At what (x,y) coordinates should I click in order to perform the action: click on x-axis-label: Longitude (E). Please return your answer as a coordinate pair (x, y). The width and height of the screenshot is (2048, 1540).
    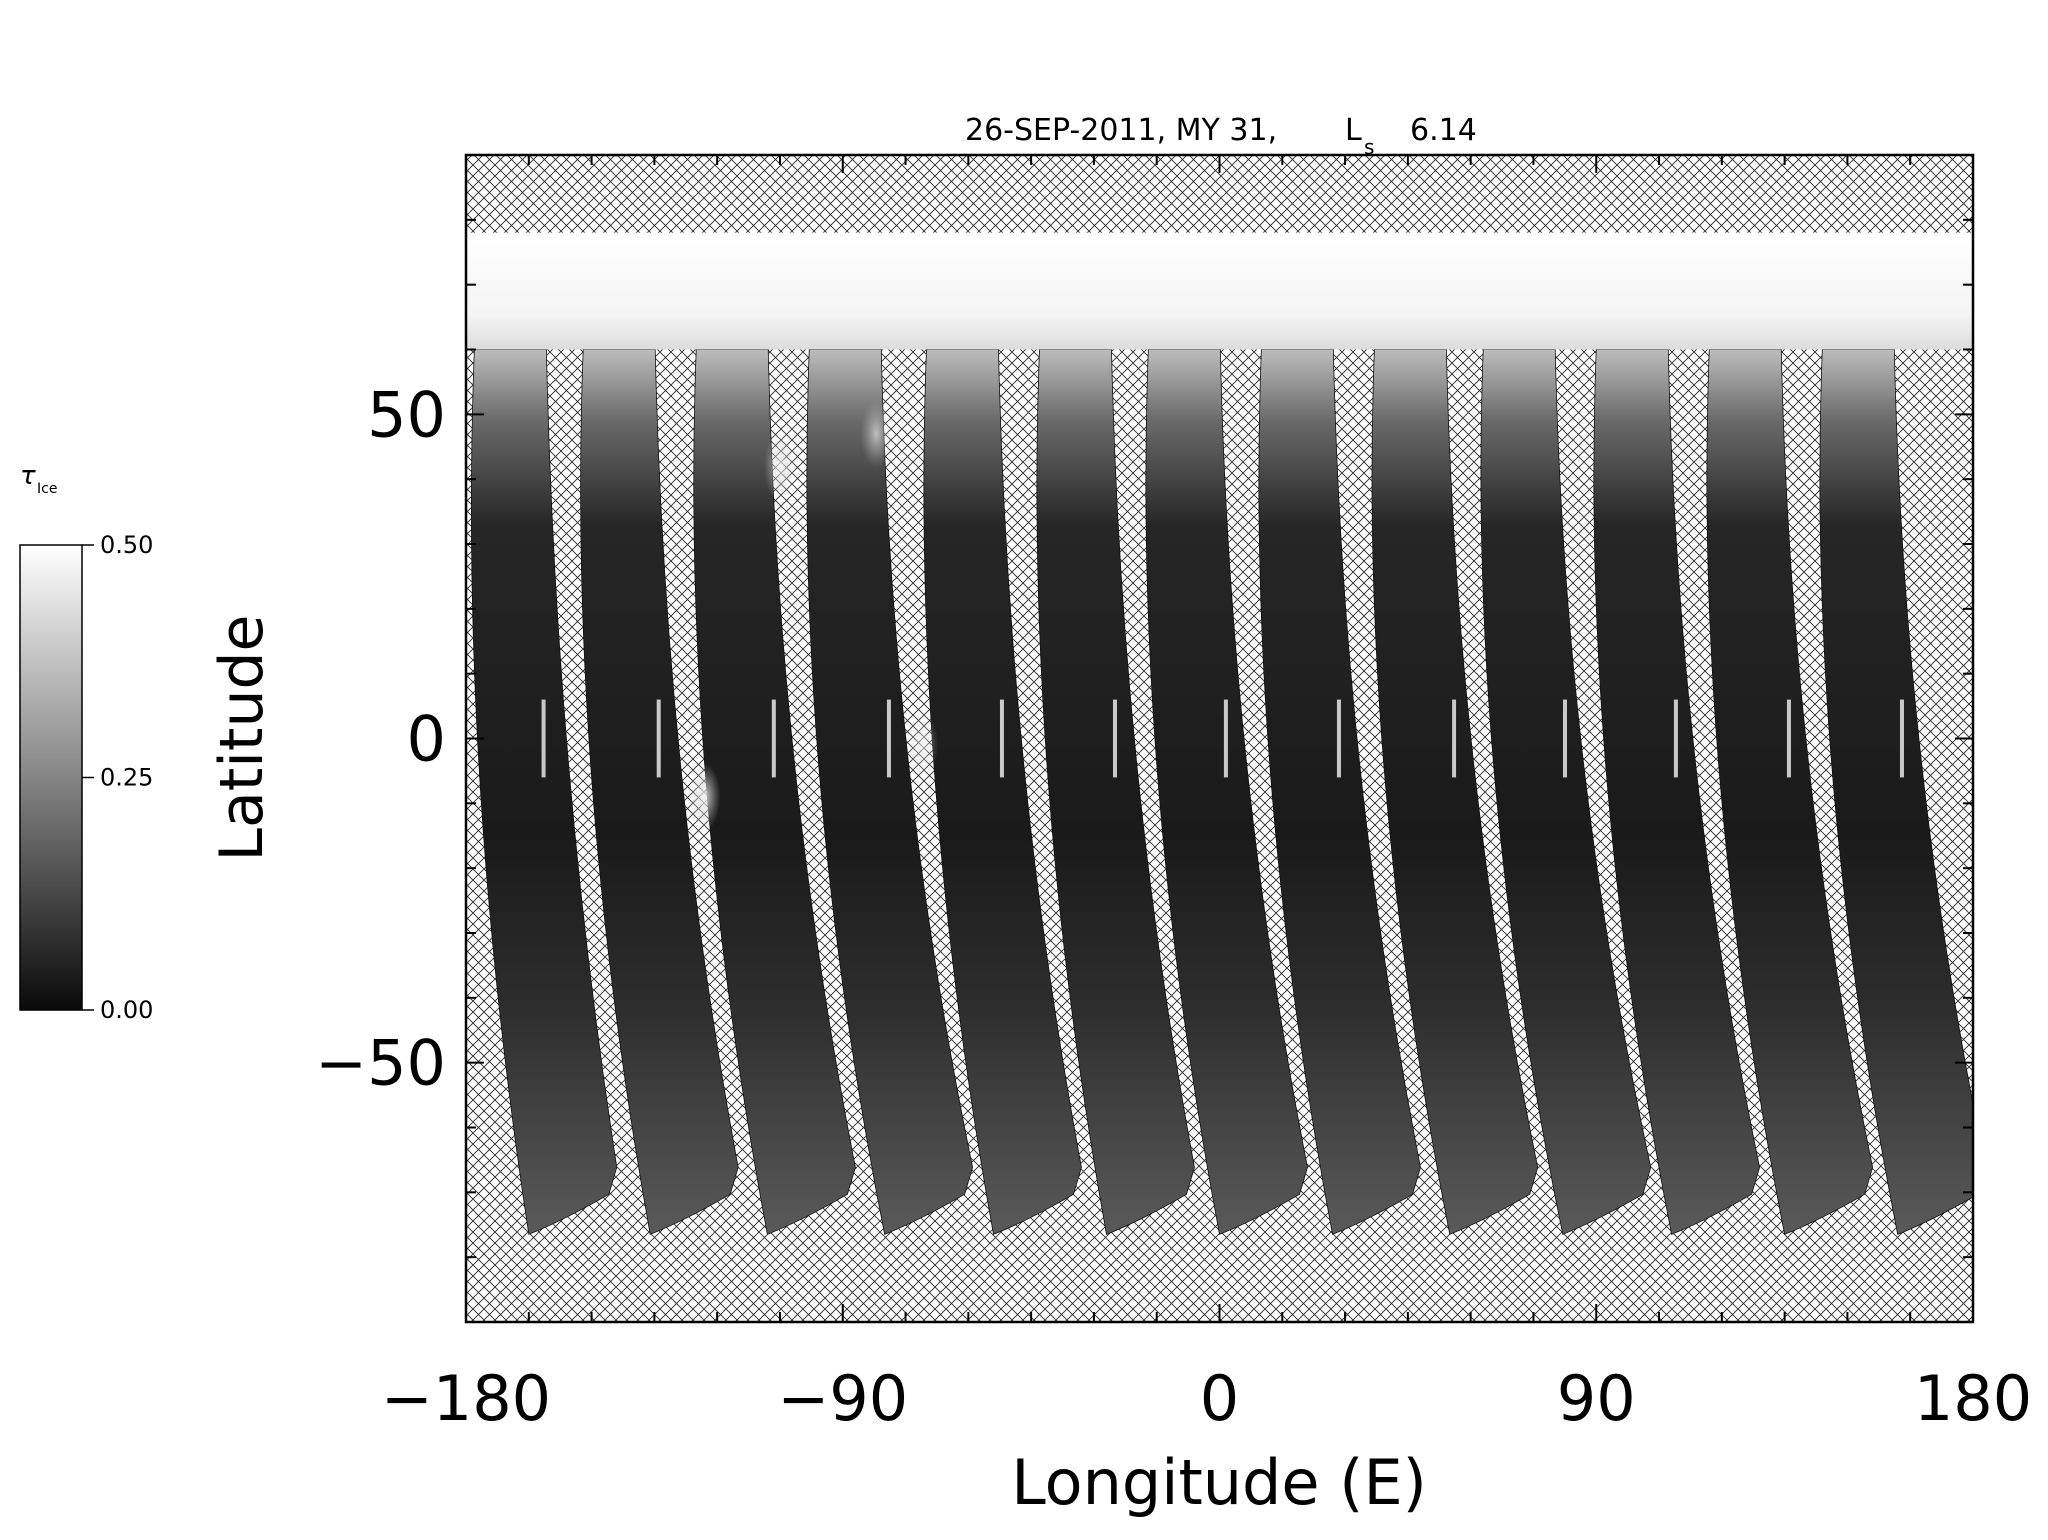
    Looking at the image, I should click on (1219, 1482).